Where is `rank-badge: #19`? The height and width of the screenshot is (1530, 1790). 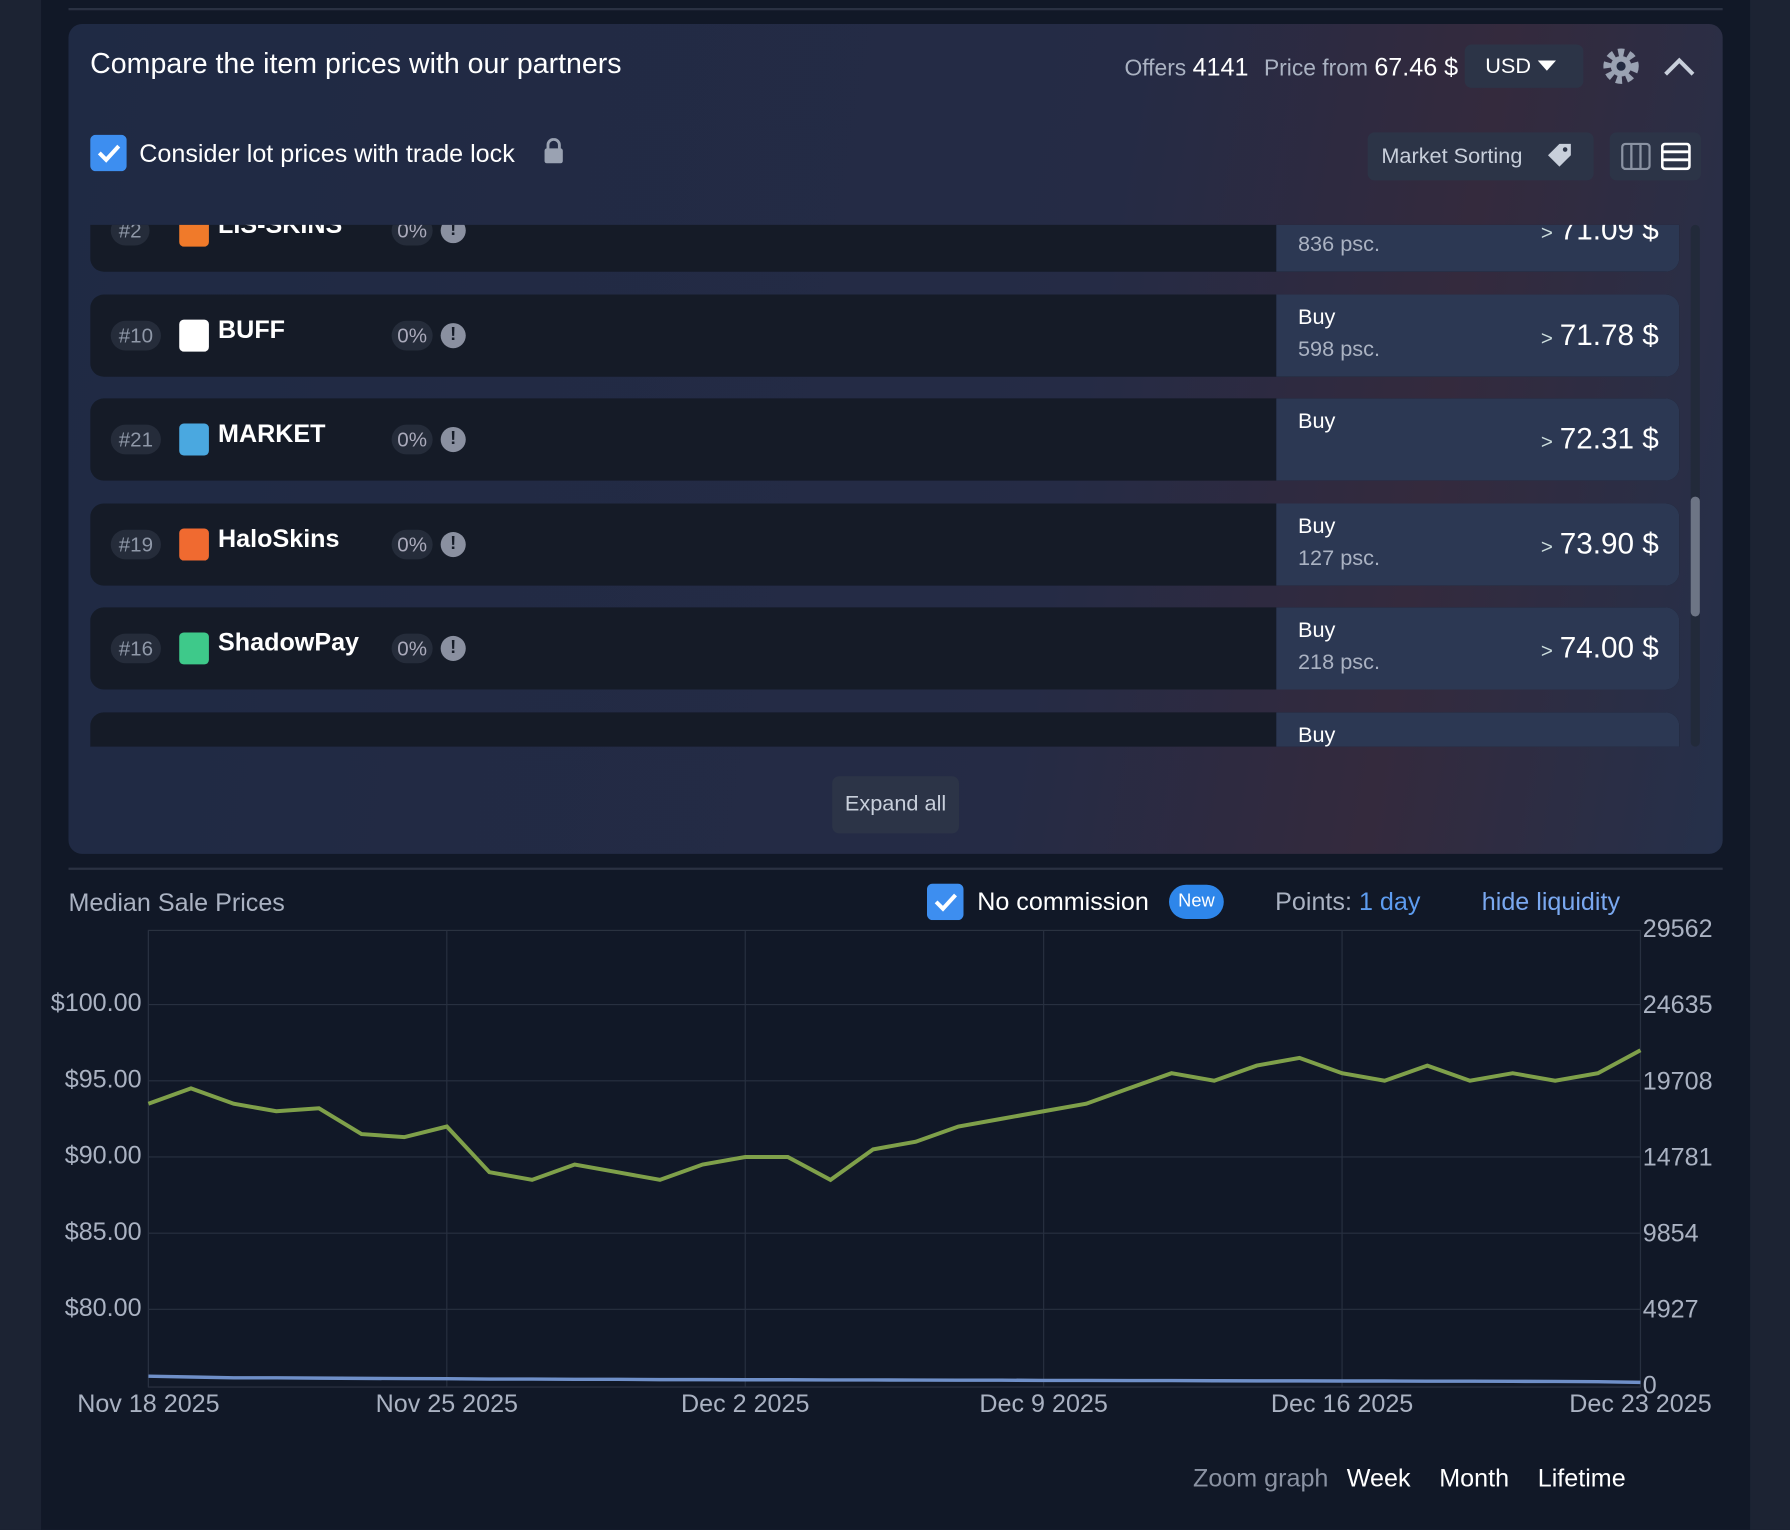 rank-badge: #19 is located at coordinates (136, 544).